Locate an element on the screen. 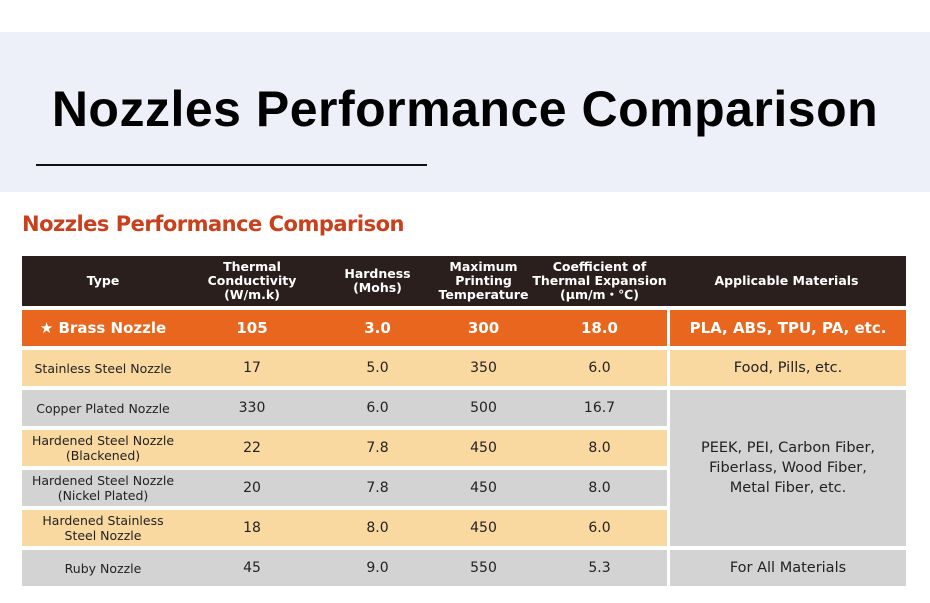 The image size is (930, 603). cell: 18 is located at coordinates (252, 528).